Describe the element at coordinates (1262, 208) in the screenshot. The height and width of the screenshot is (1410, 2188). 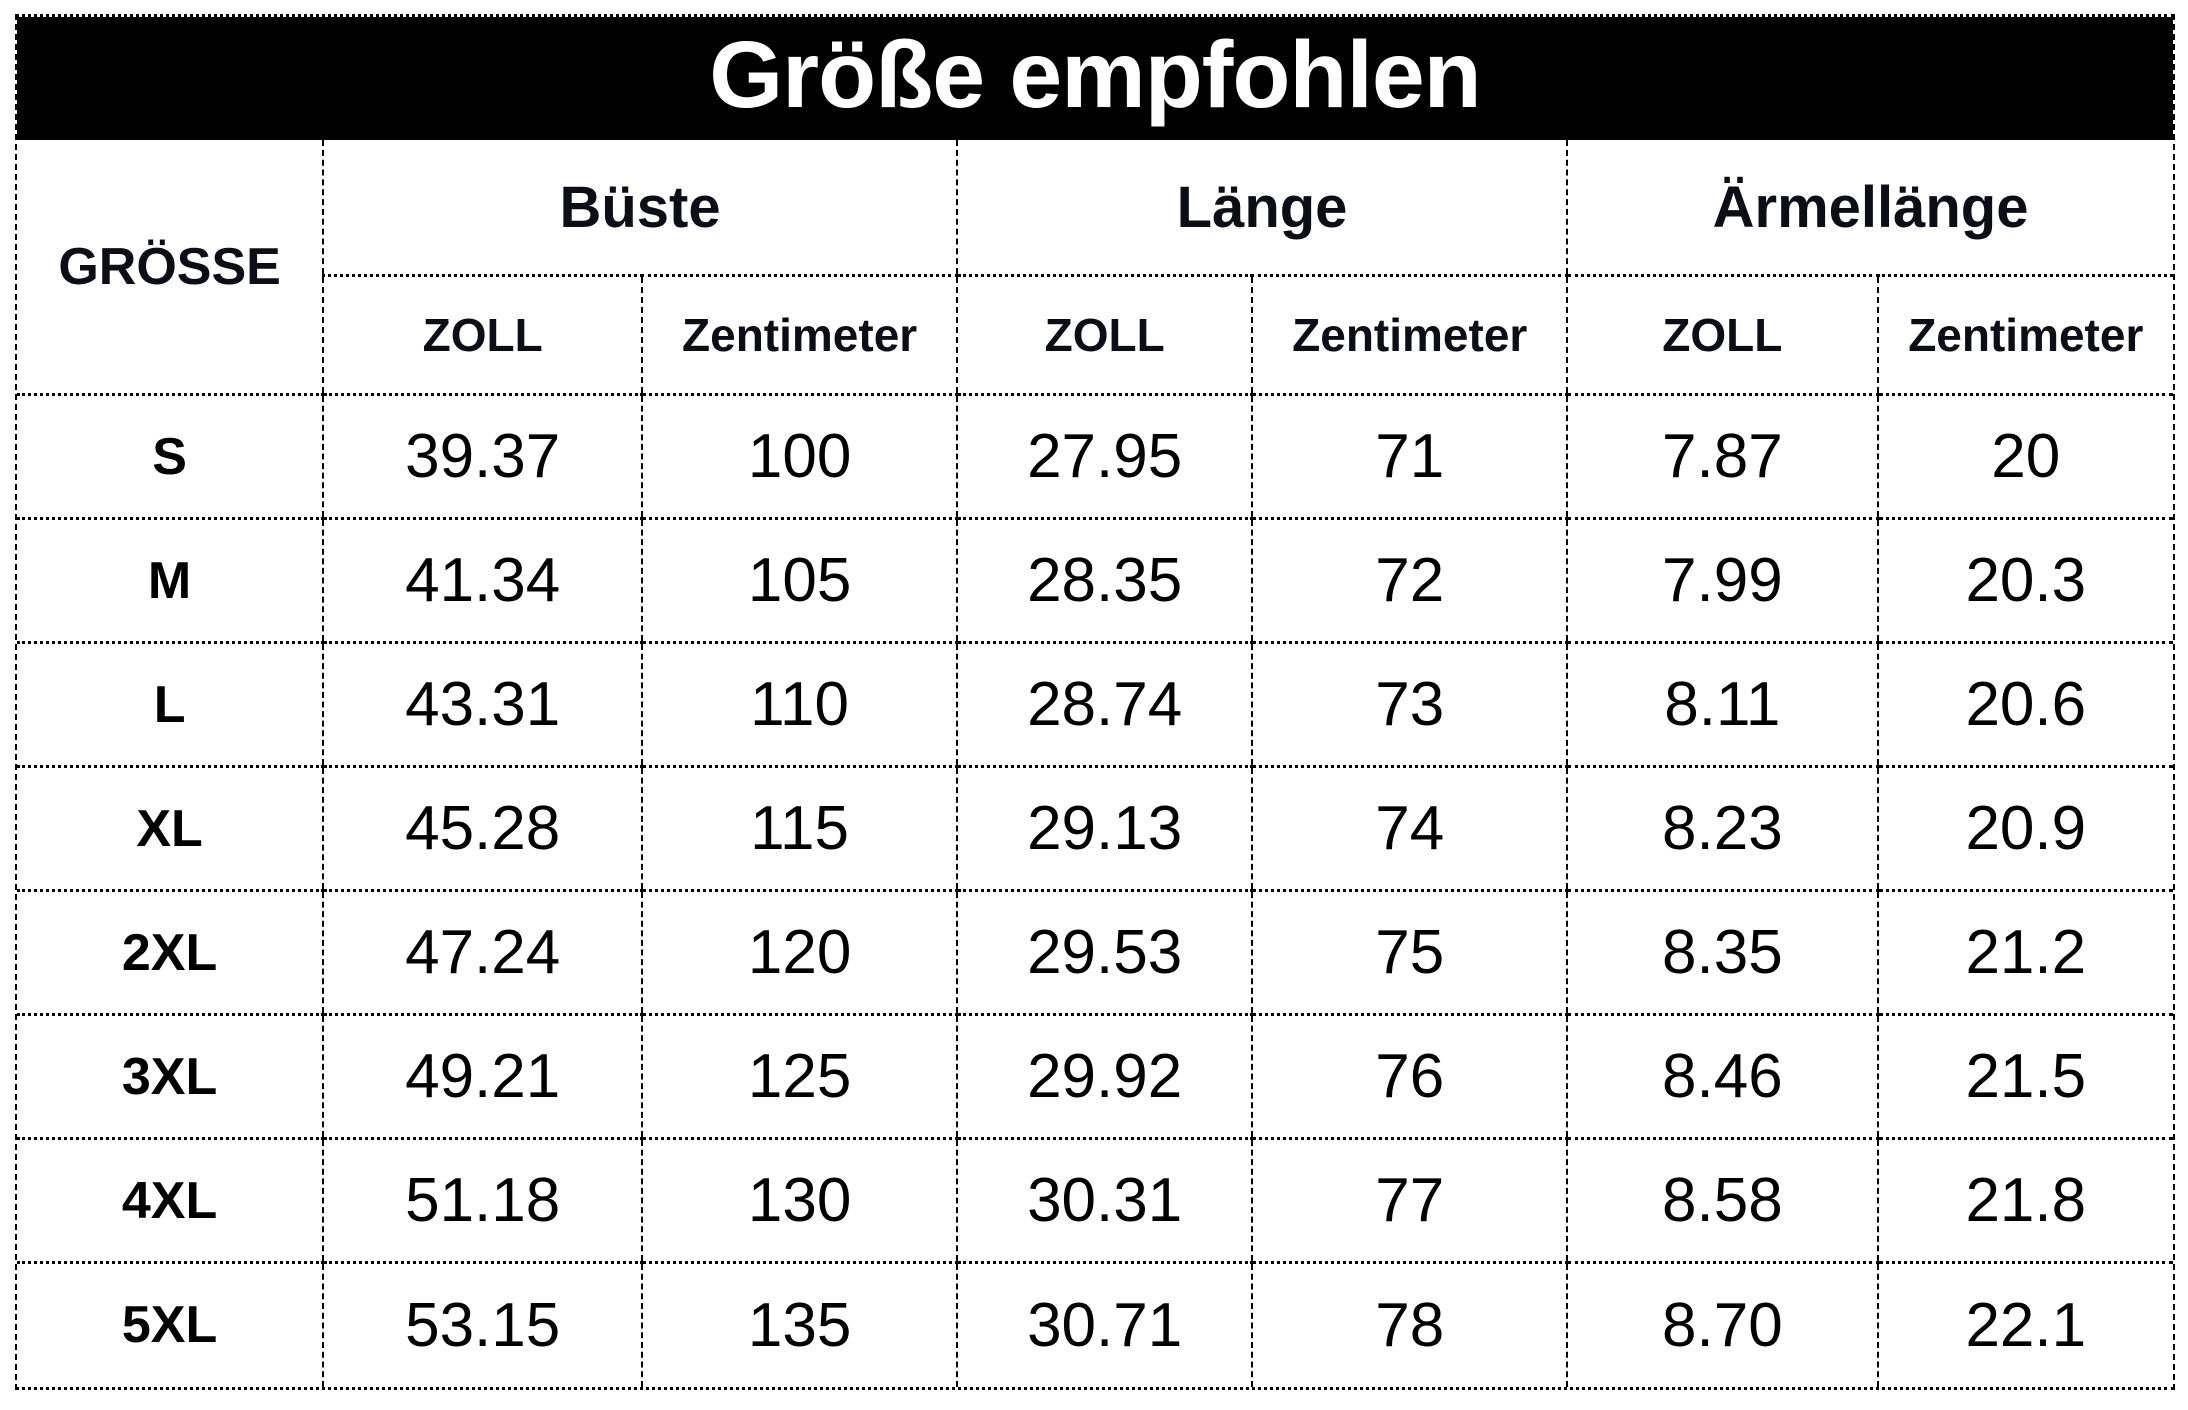
I see `group-header-laenge: Länge` at that location.